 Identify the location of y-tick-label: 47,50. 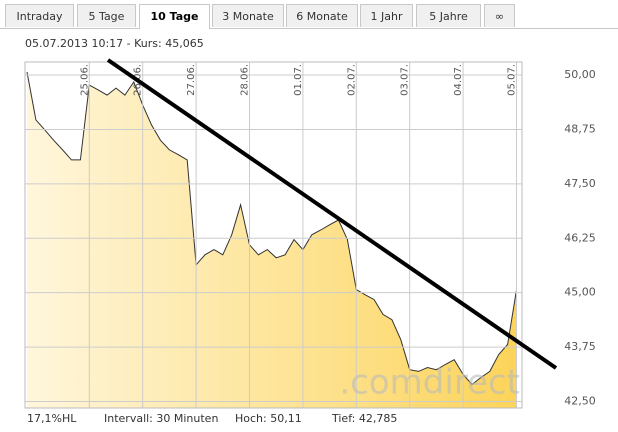
(580, 183).